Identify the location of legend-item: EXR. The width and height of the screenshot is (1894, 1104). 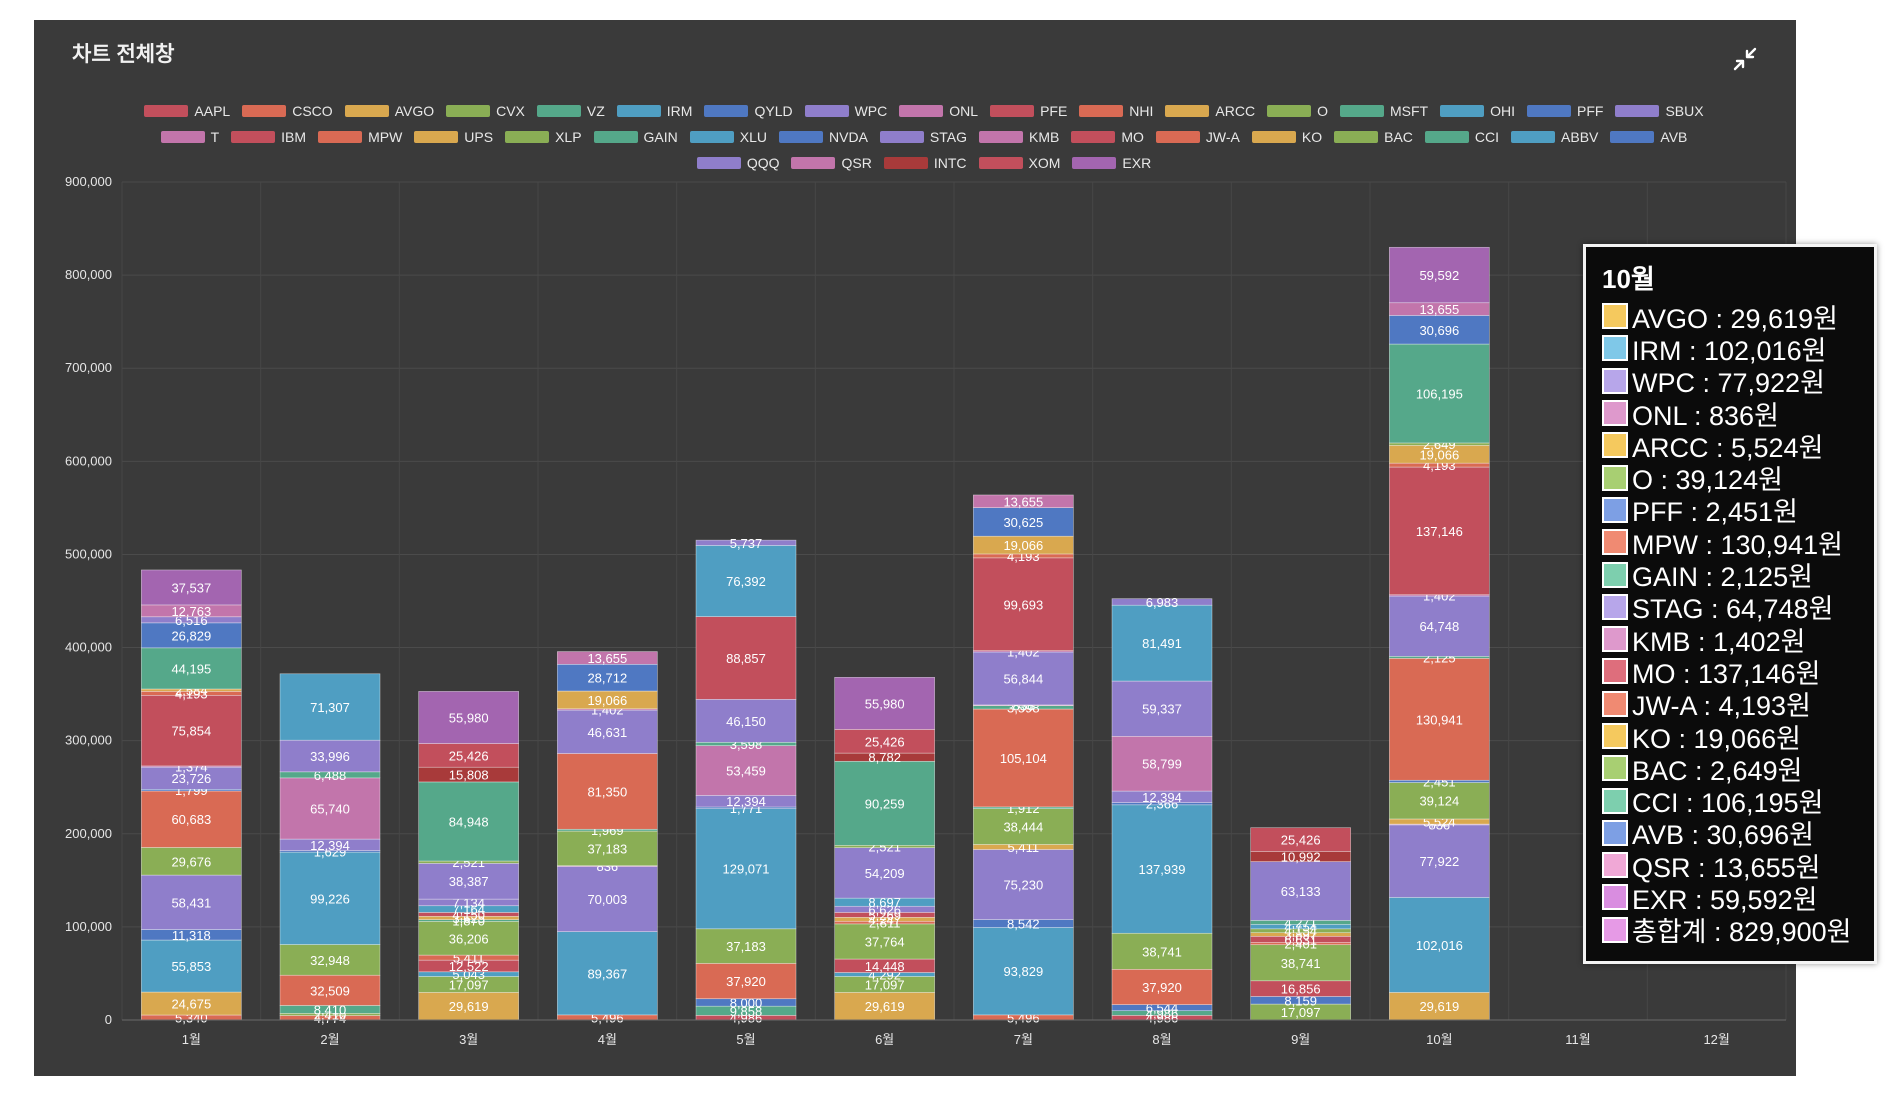
(1111, 163).